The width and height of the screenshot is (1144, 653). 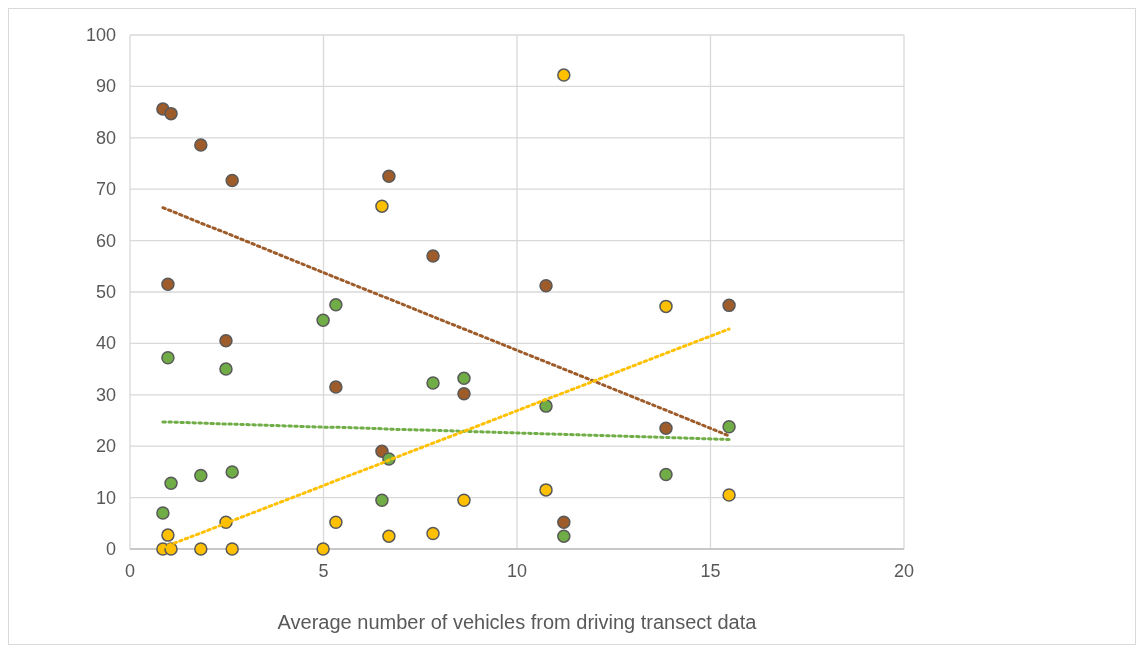 I want to click on line-series, so click(x=446, y=431).